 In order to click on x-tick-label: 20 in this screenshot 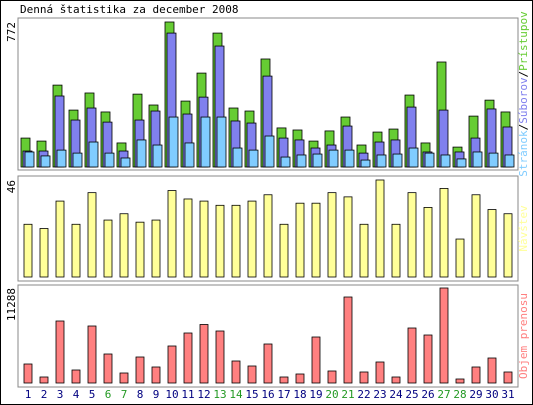, I will do `click(331, 394)`.